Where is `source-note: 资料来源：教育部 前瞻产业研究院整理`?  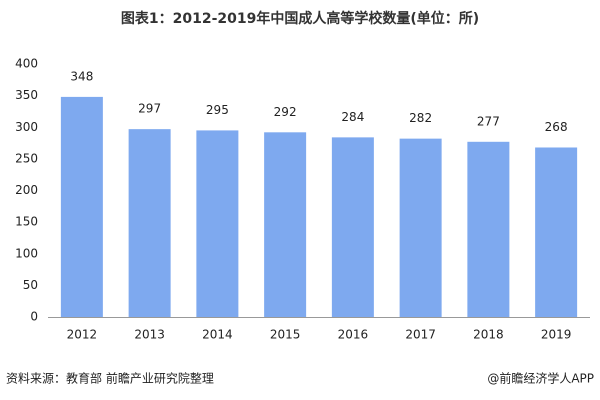 source-note: 资料来源：教育部 前瞻产业研究院整理 is located at coordinates (110, 378).